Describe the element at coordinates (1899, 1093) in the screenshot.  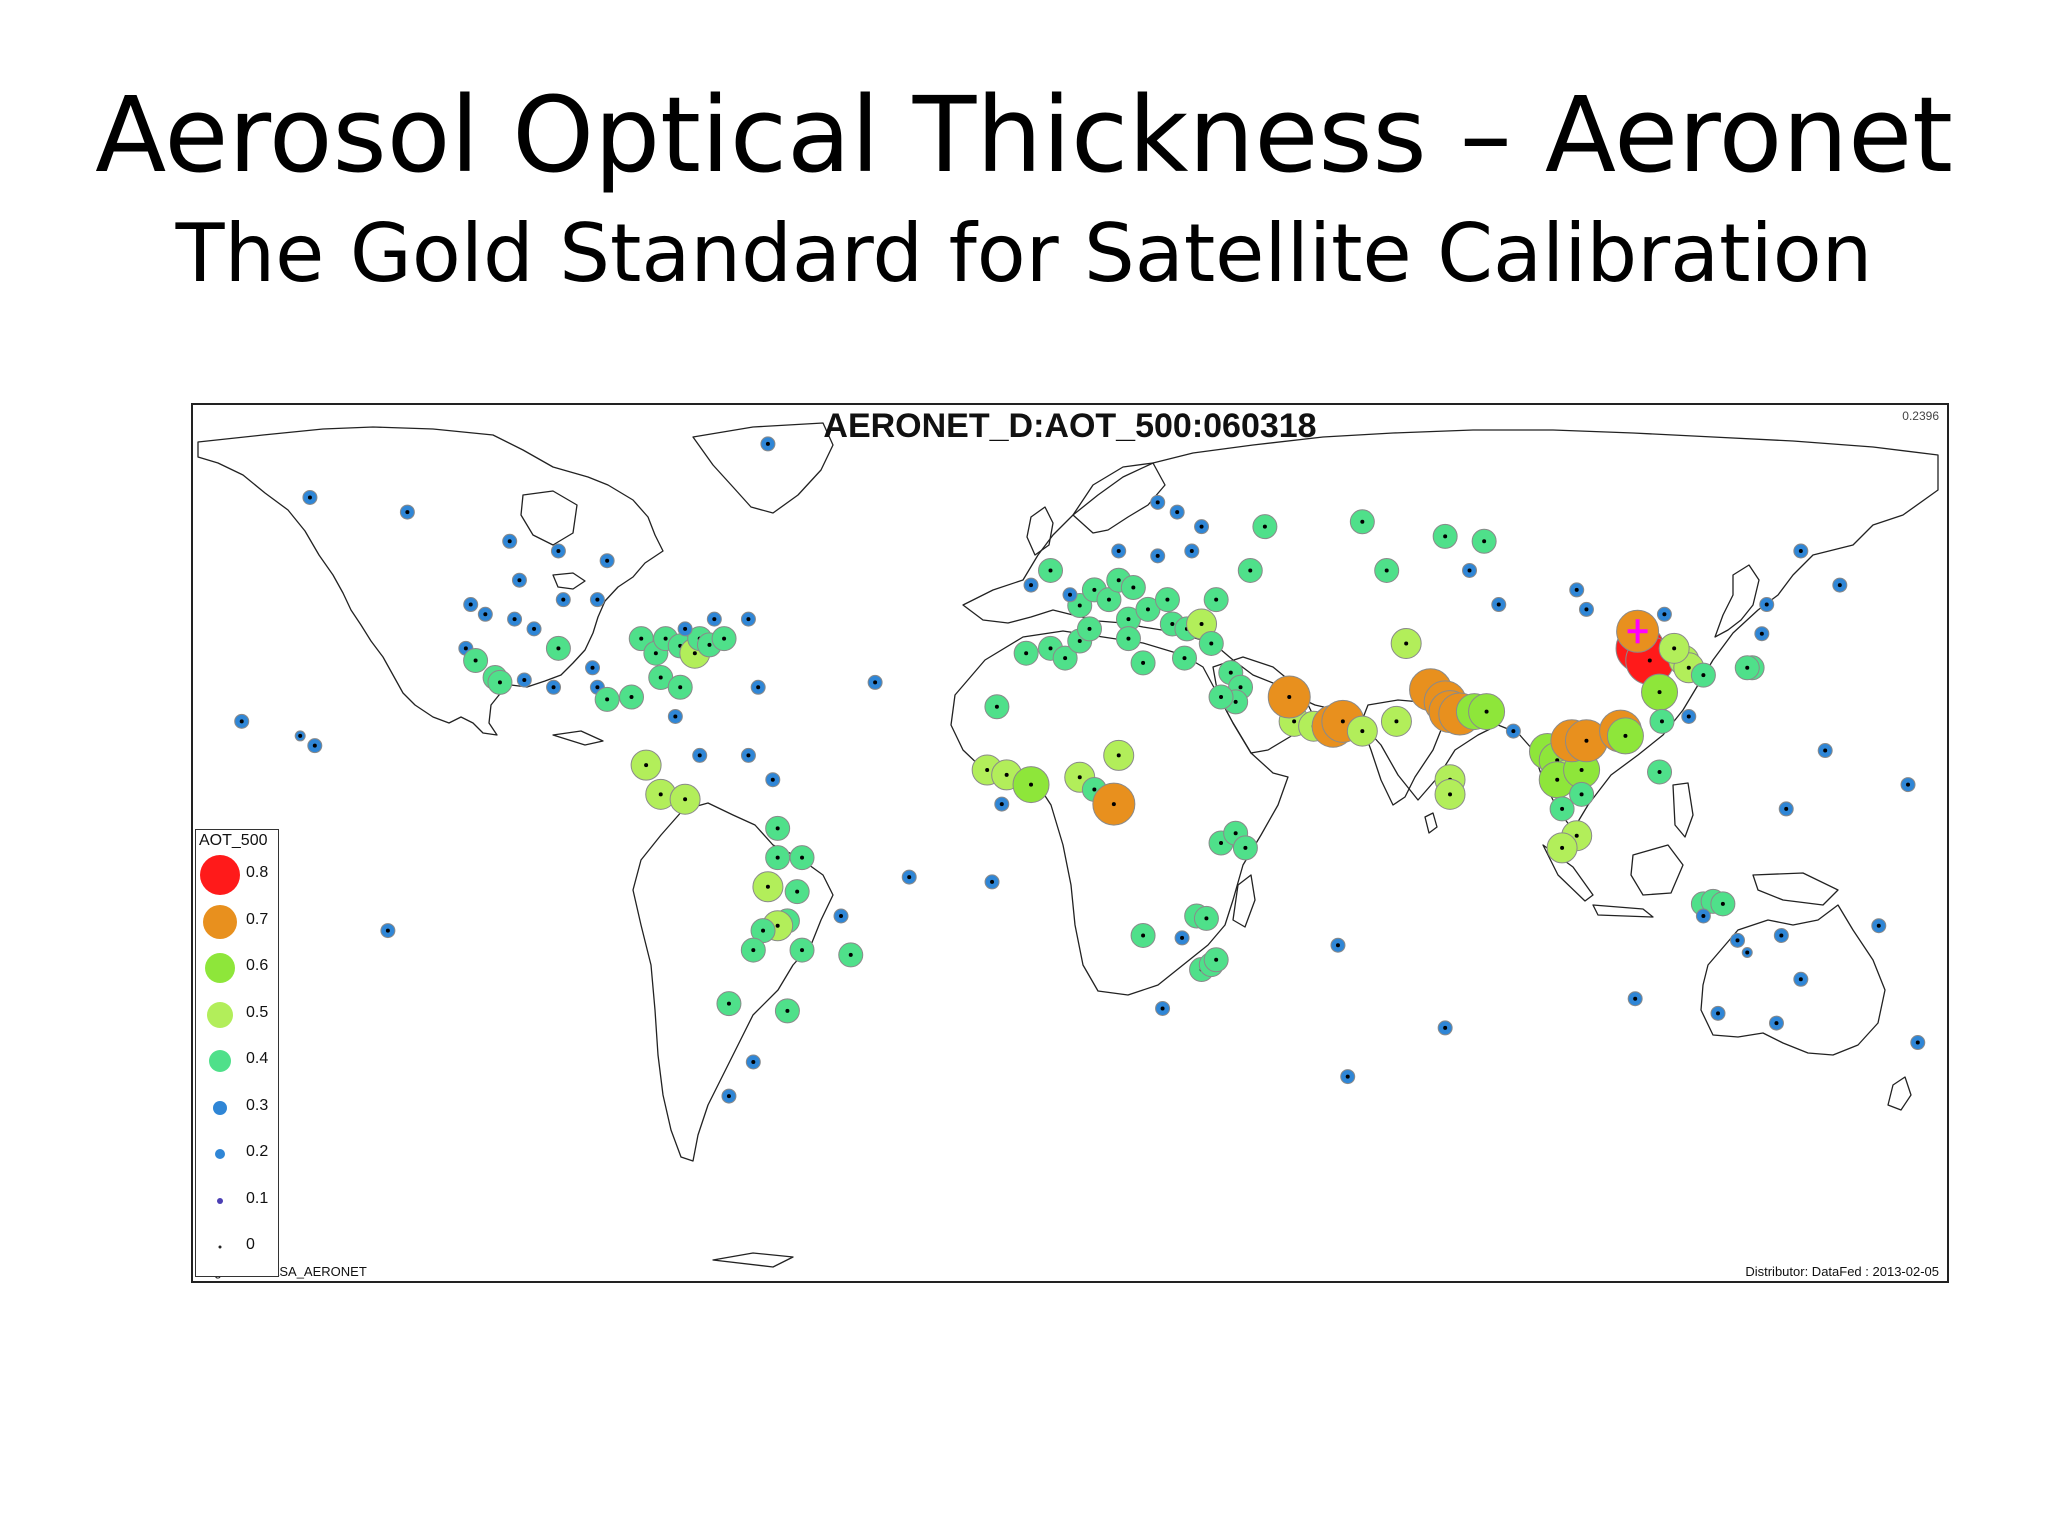
I see `new-zealand` at that location.